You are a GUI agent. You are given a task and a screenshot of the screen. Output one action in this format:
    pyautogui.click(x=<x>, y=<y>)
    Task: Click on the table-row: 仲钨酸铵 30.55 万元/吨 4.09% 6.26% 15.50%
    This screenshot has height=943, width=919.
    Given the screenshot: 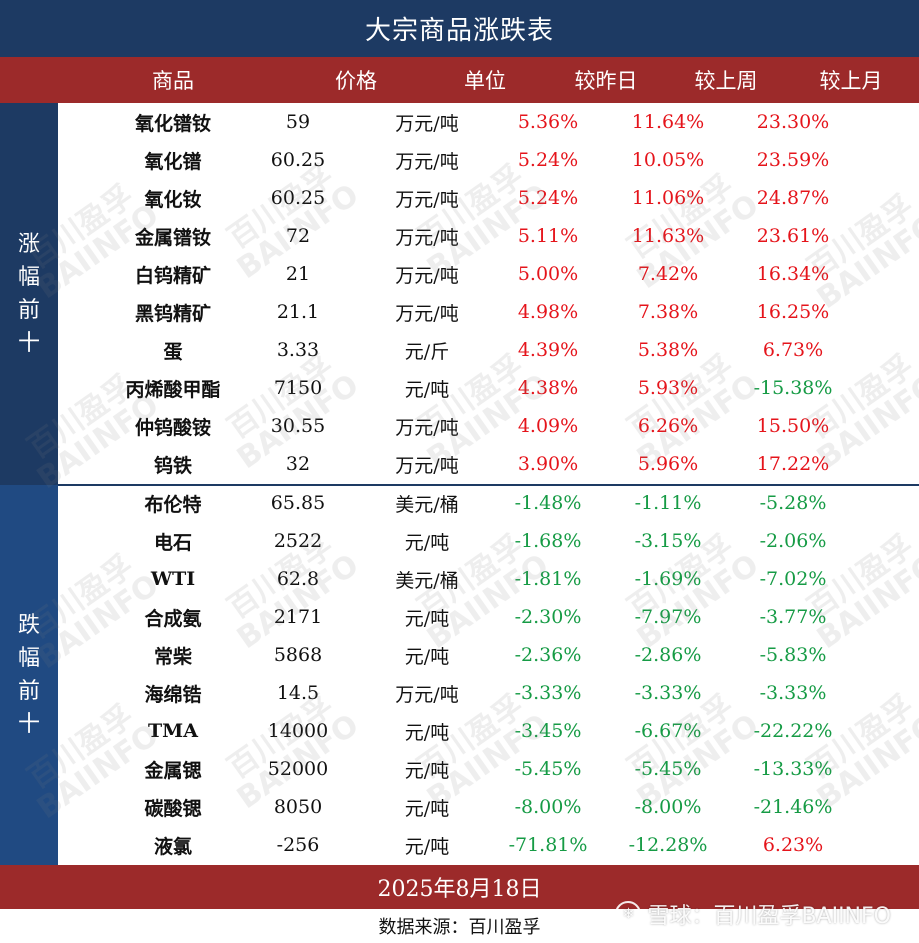 What is the action you would take?
    pyautogui.click(x=430, y=426)
    